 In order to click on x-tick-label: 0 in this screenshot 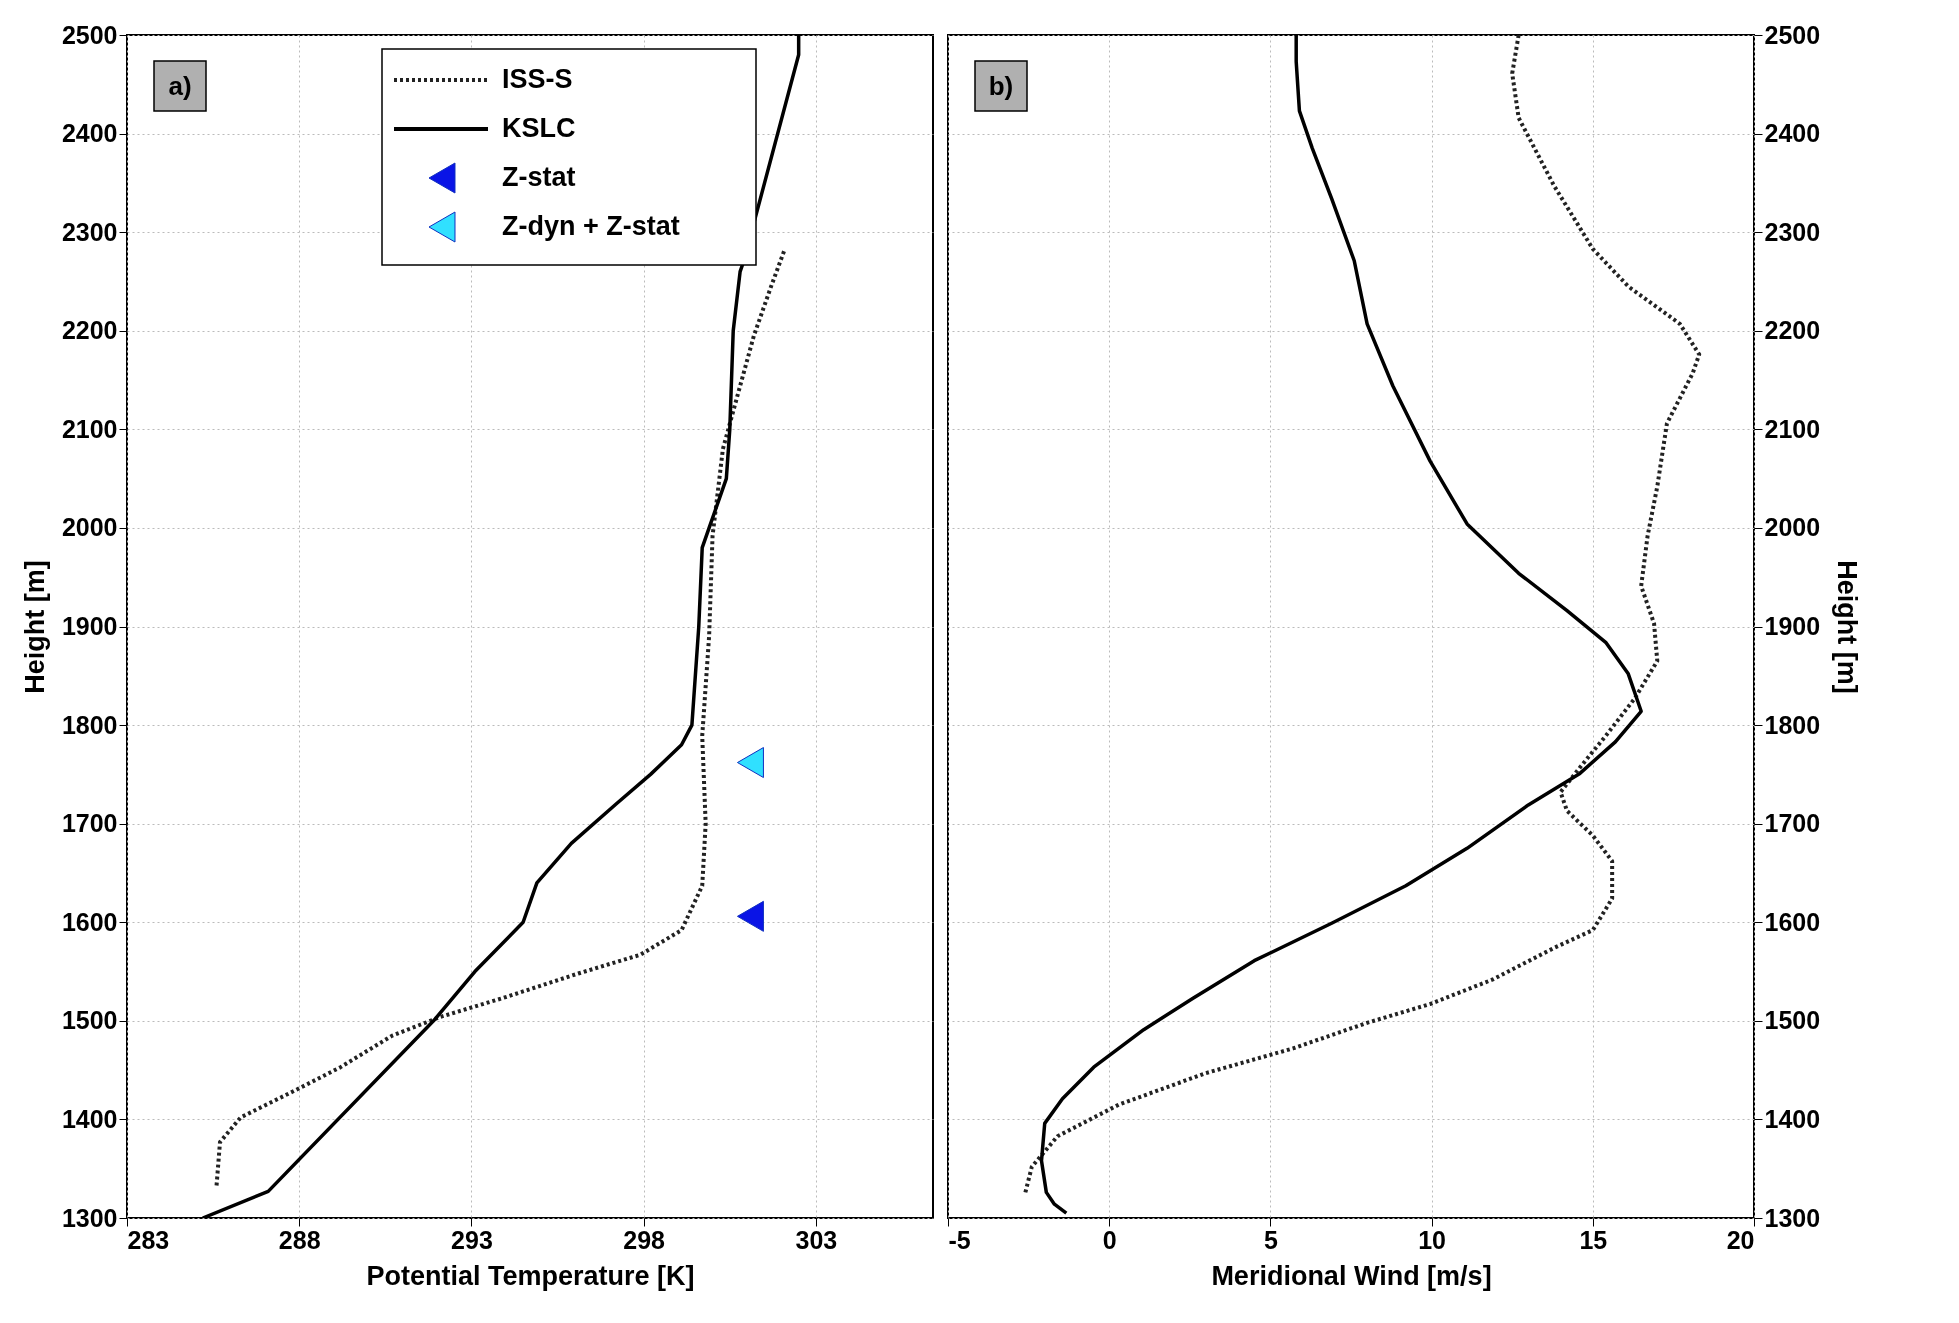, I will do `click(1109, 1239)`.